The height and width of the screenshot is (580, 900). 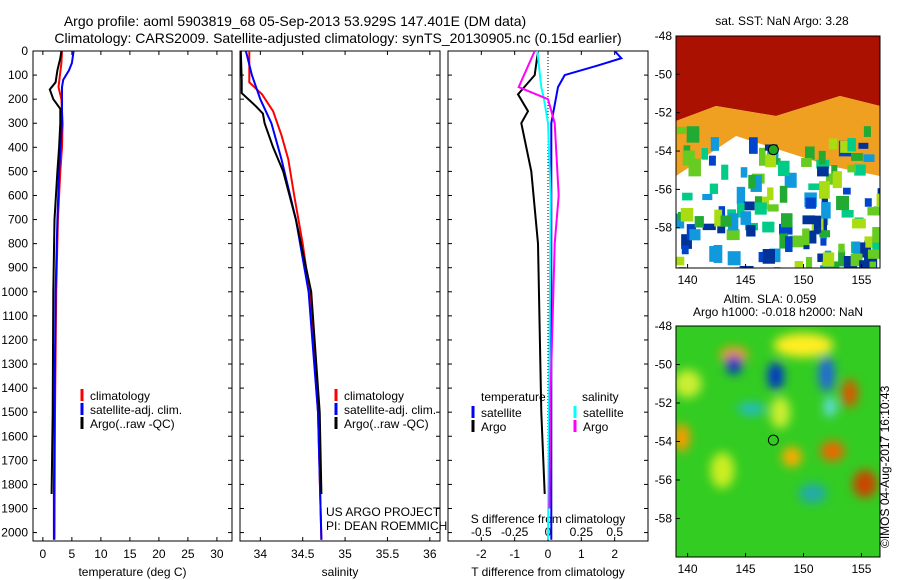 What do you see at coordinates (18, 99) in the screenshot?
I see `depth-tick-label: 200` at bounding box center [18, 99].